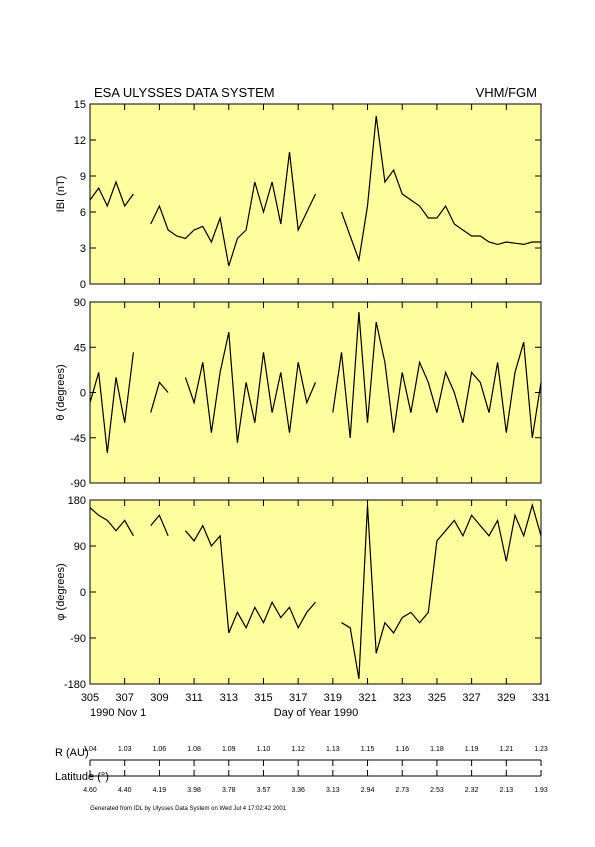  What do you see at coordinates (125, 698) in the screenshot?
I see `x-tick-label: 307` at bounding box center [125, 698].